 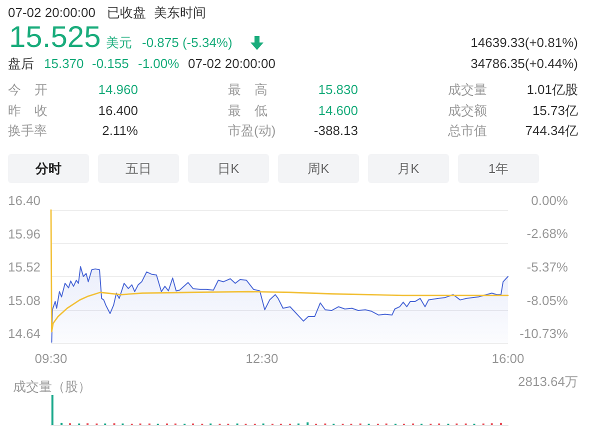 I want to click on text: -0.155, so click(x=110, y=64).